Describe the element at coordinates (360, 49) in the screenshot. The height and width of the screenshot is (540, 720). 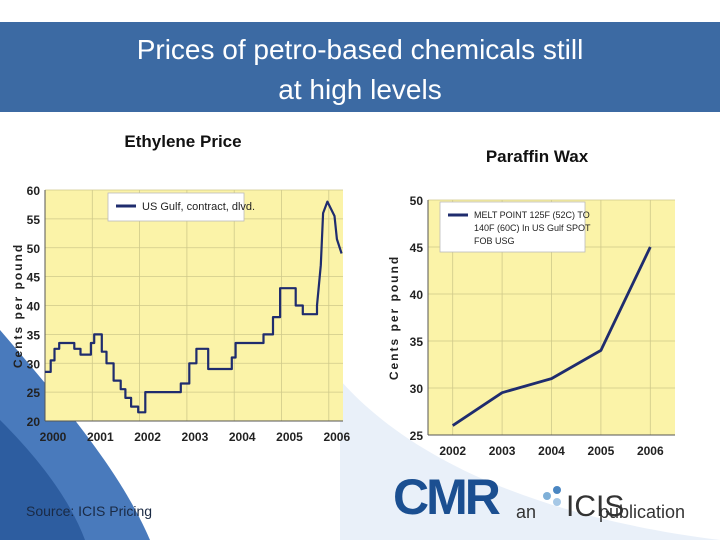
I see `slide-title-line-1: Prices of petro-based chemicals still` at that location.